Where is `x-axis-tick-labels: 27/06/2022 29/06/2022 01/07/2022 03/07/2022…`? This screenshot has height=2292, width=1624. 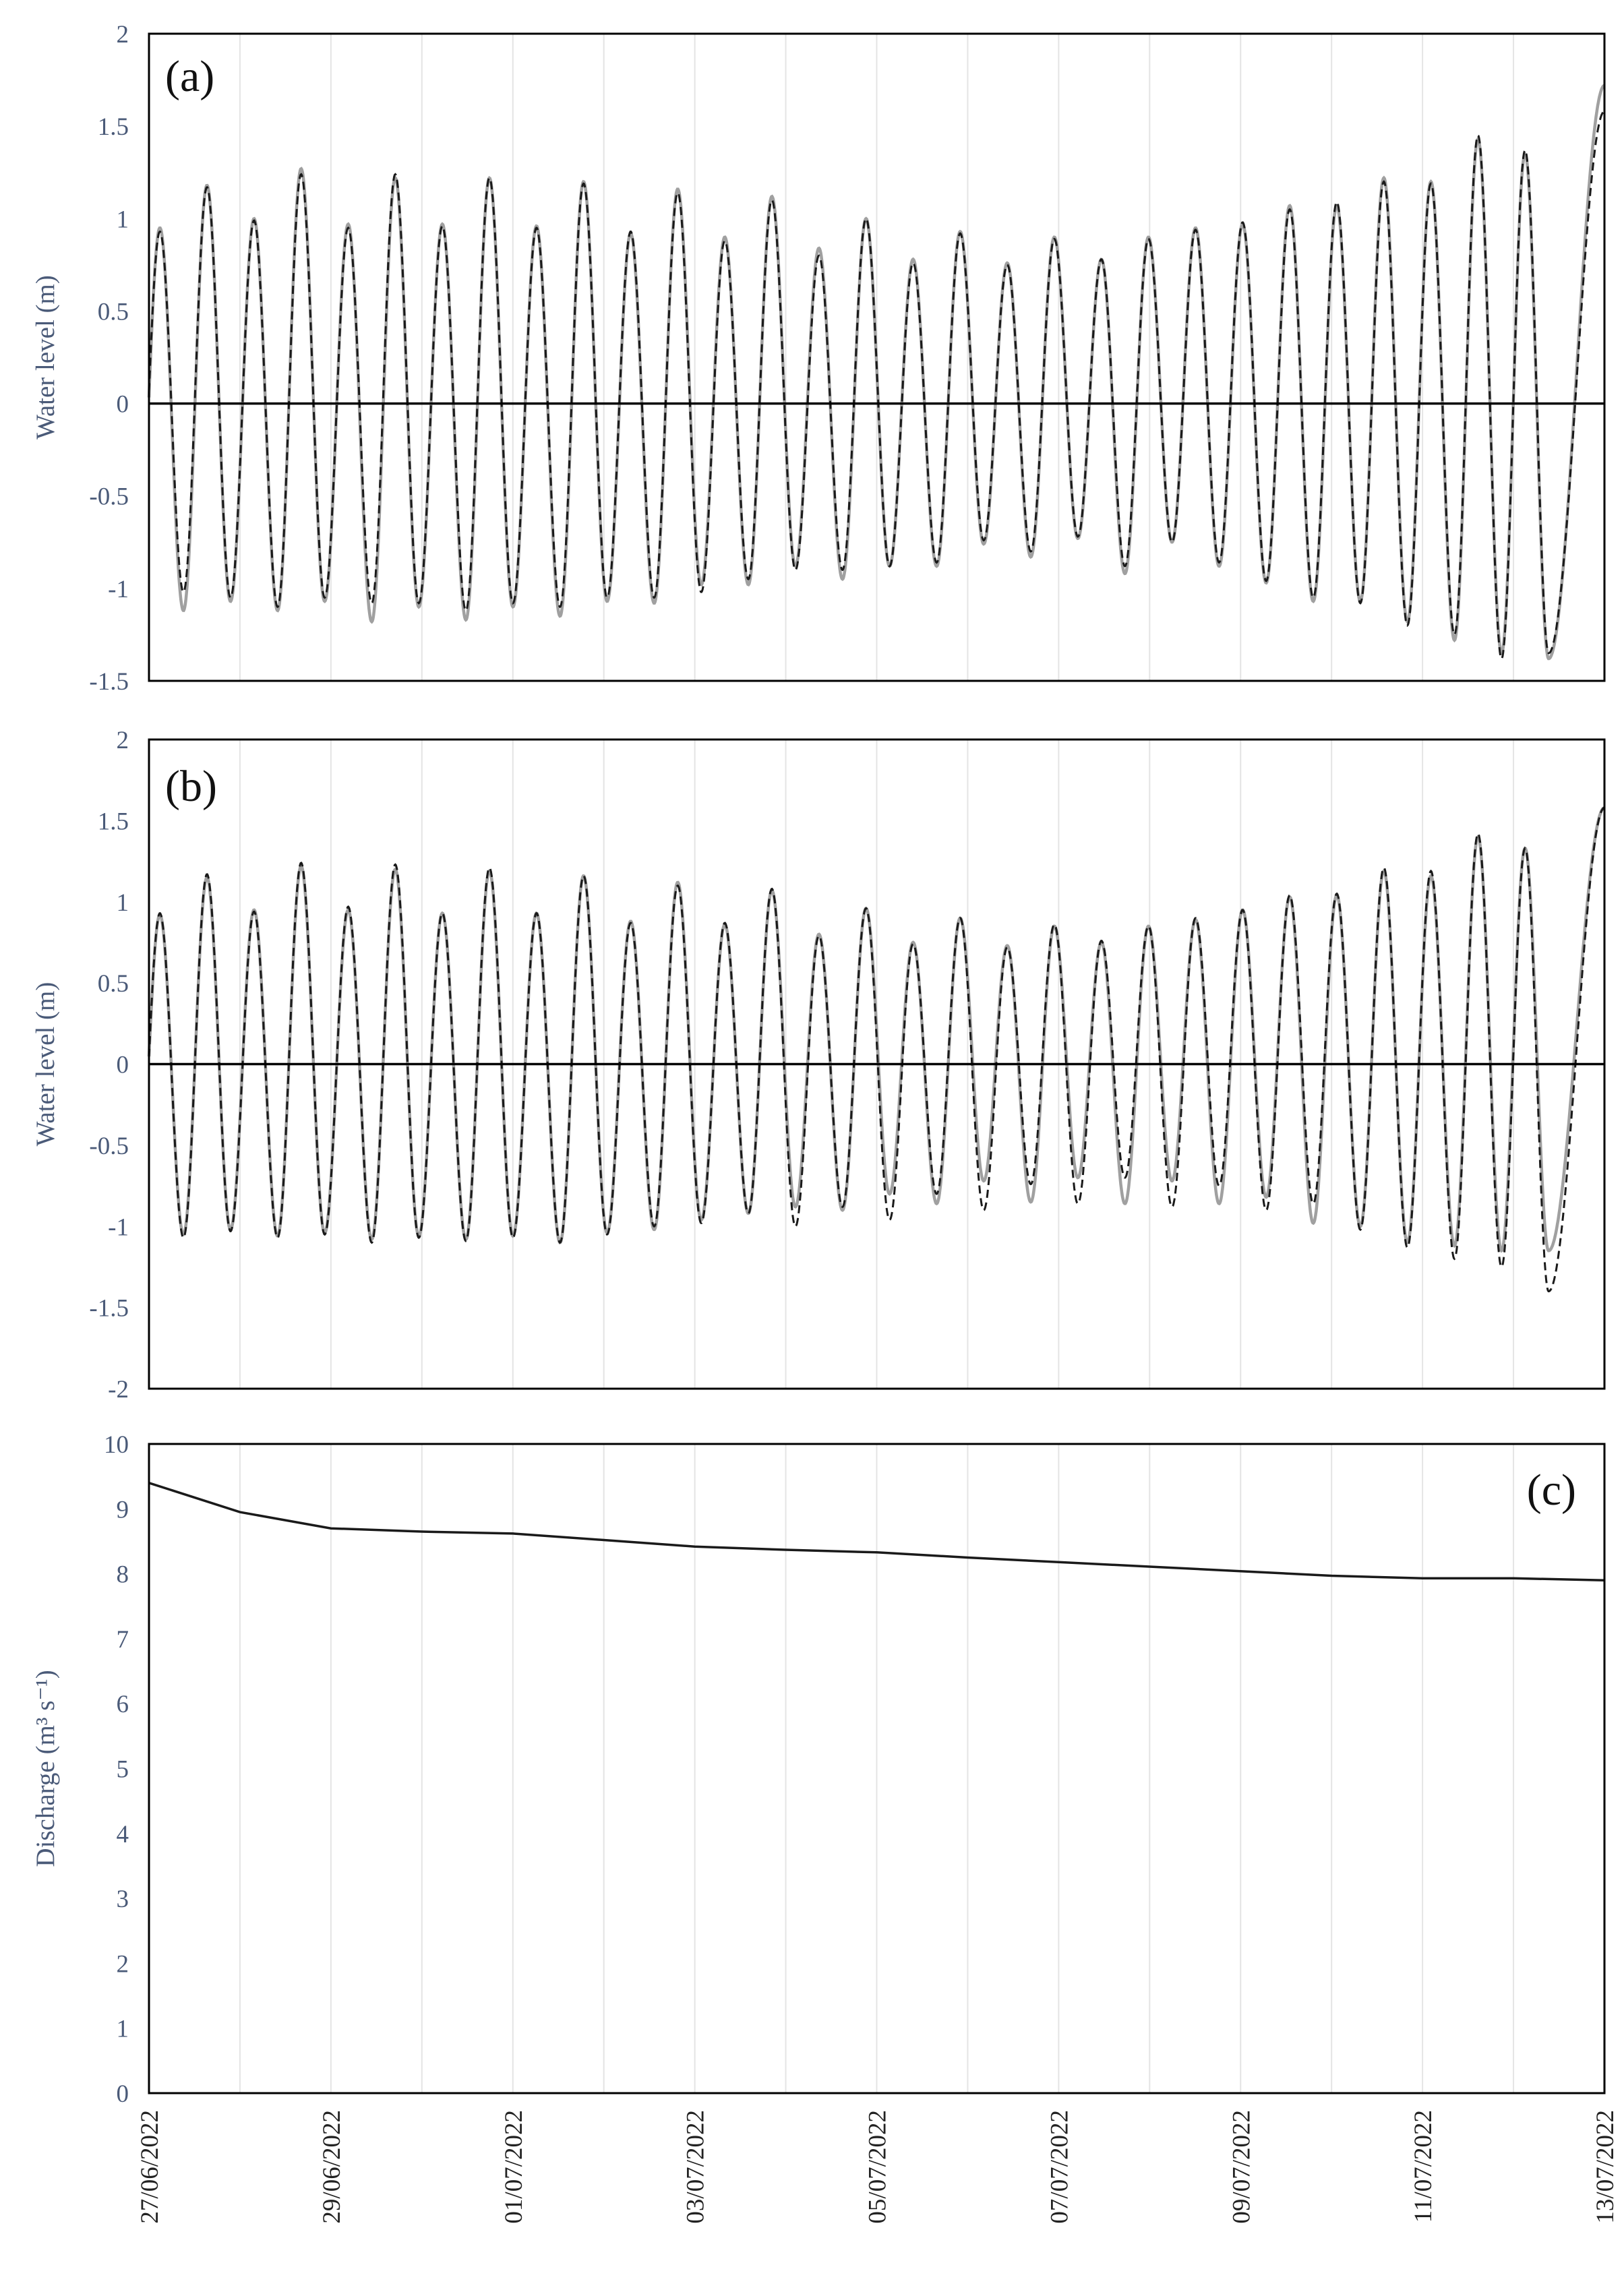 x-axis-tick-labels: 27/06/2022 29/06/2022 01/07/2022 03/07/2022… is located at coordinates (877, 2167).